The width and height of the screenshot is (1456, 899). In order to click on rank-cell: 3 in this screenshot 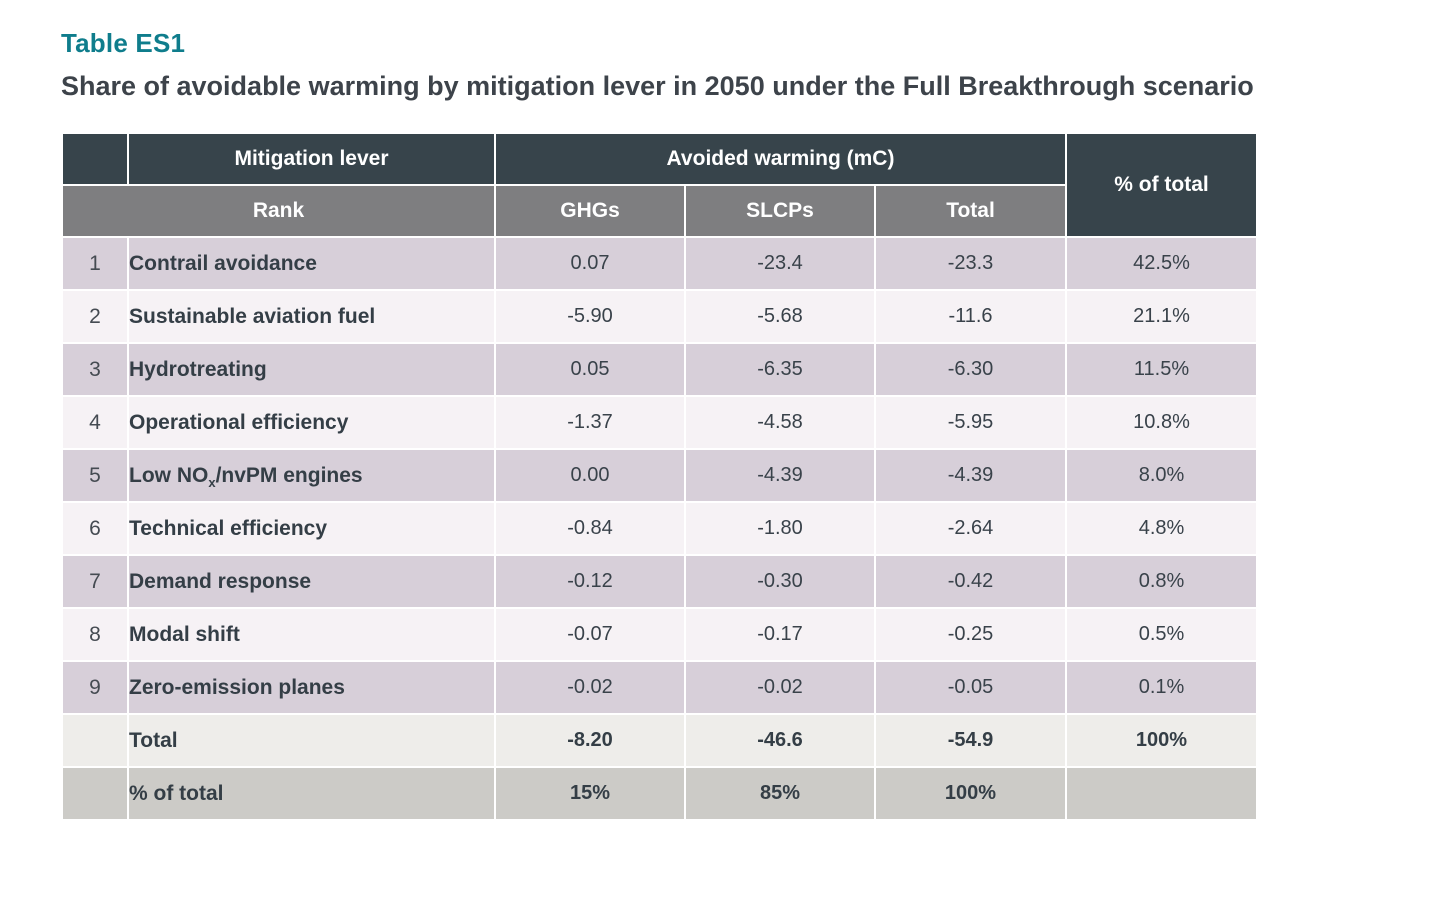, I will do `click(95, 369)`.